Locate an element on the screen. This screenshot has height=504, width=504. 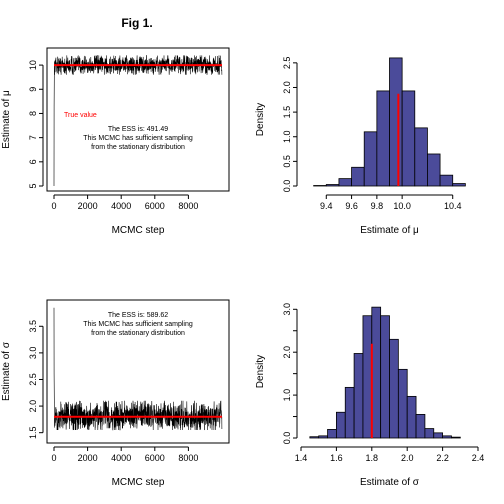
trace-mu-frame is located at coordinates (138, 119).